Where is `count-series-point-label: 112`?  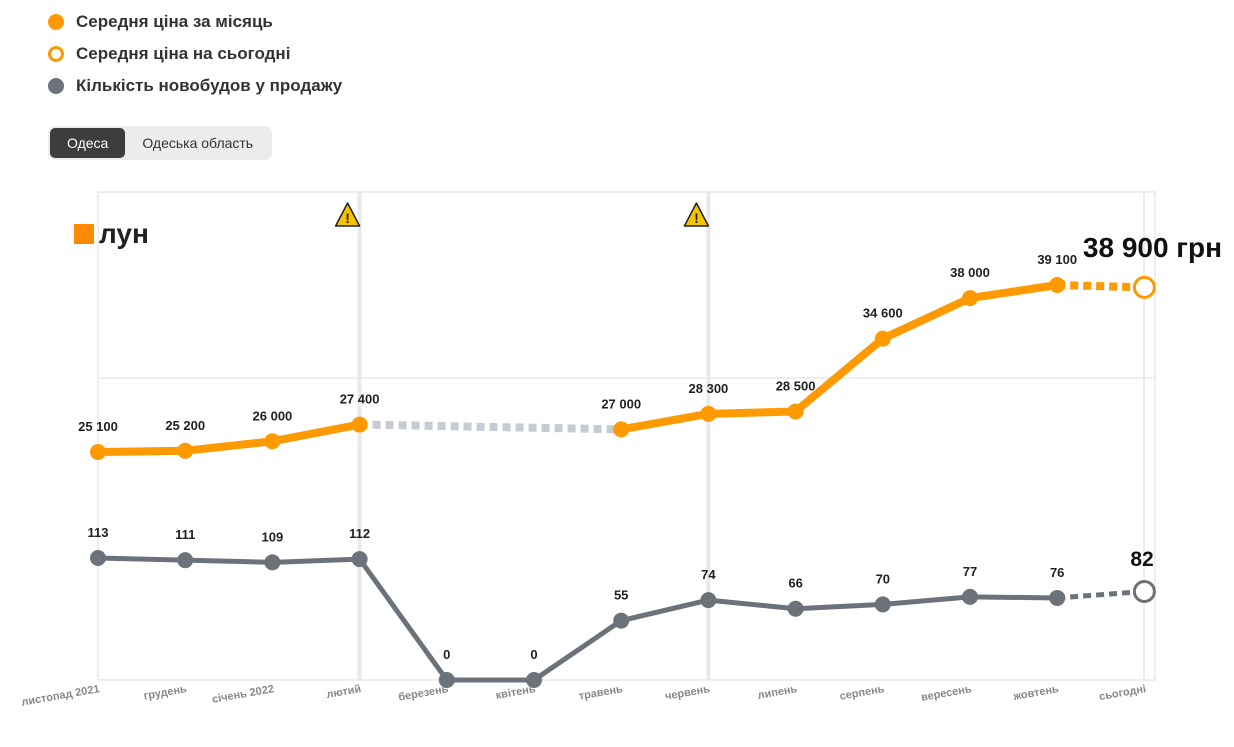 count-series-point-label: 112 is located at coordinates (359, 533).